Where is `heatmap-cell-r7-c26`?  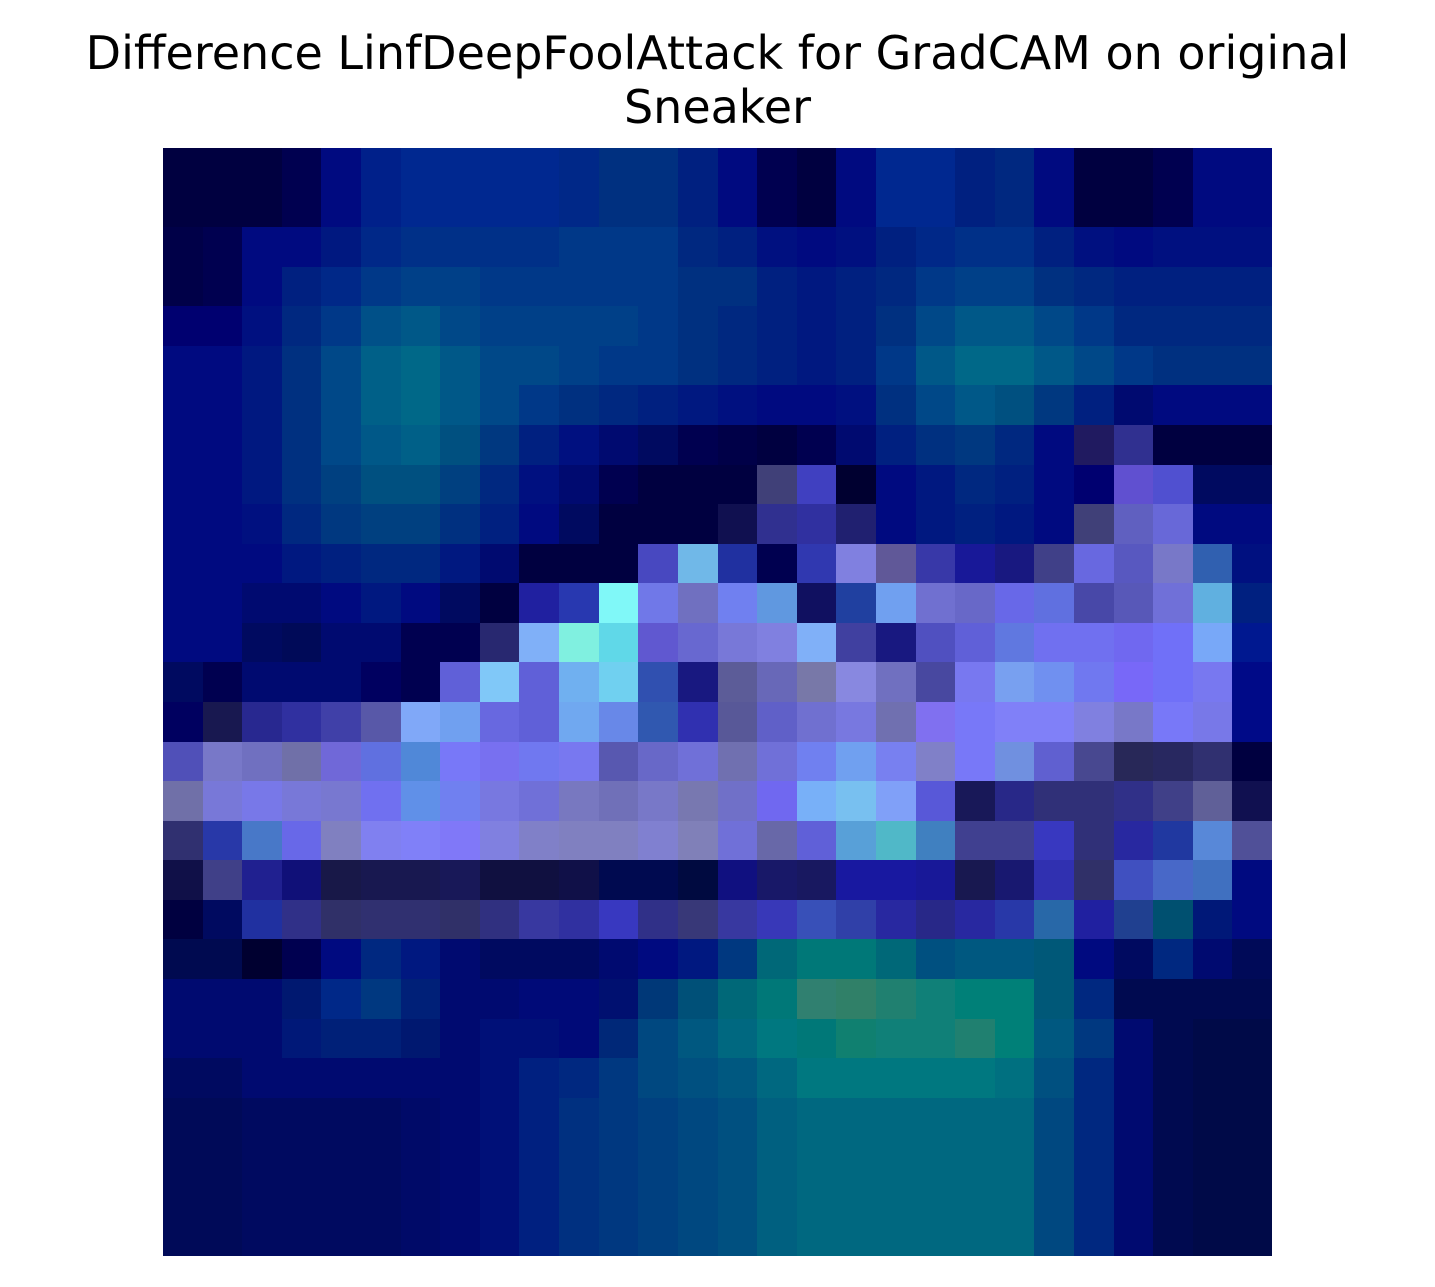 heatmap-cell-r7-c26 is located at coordinates (1212, 445).